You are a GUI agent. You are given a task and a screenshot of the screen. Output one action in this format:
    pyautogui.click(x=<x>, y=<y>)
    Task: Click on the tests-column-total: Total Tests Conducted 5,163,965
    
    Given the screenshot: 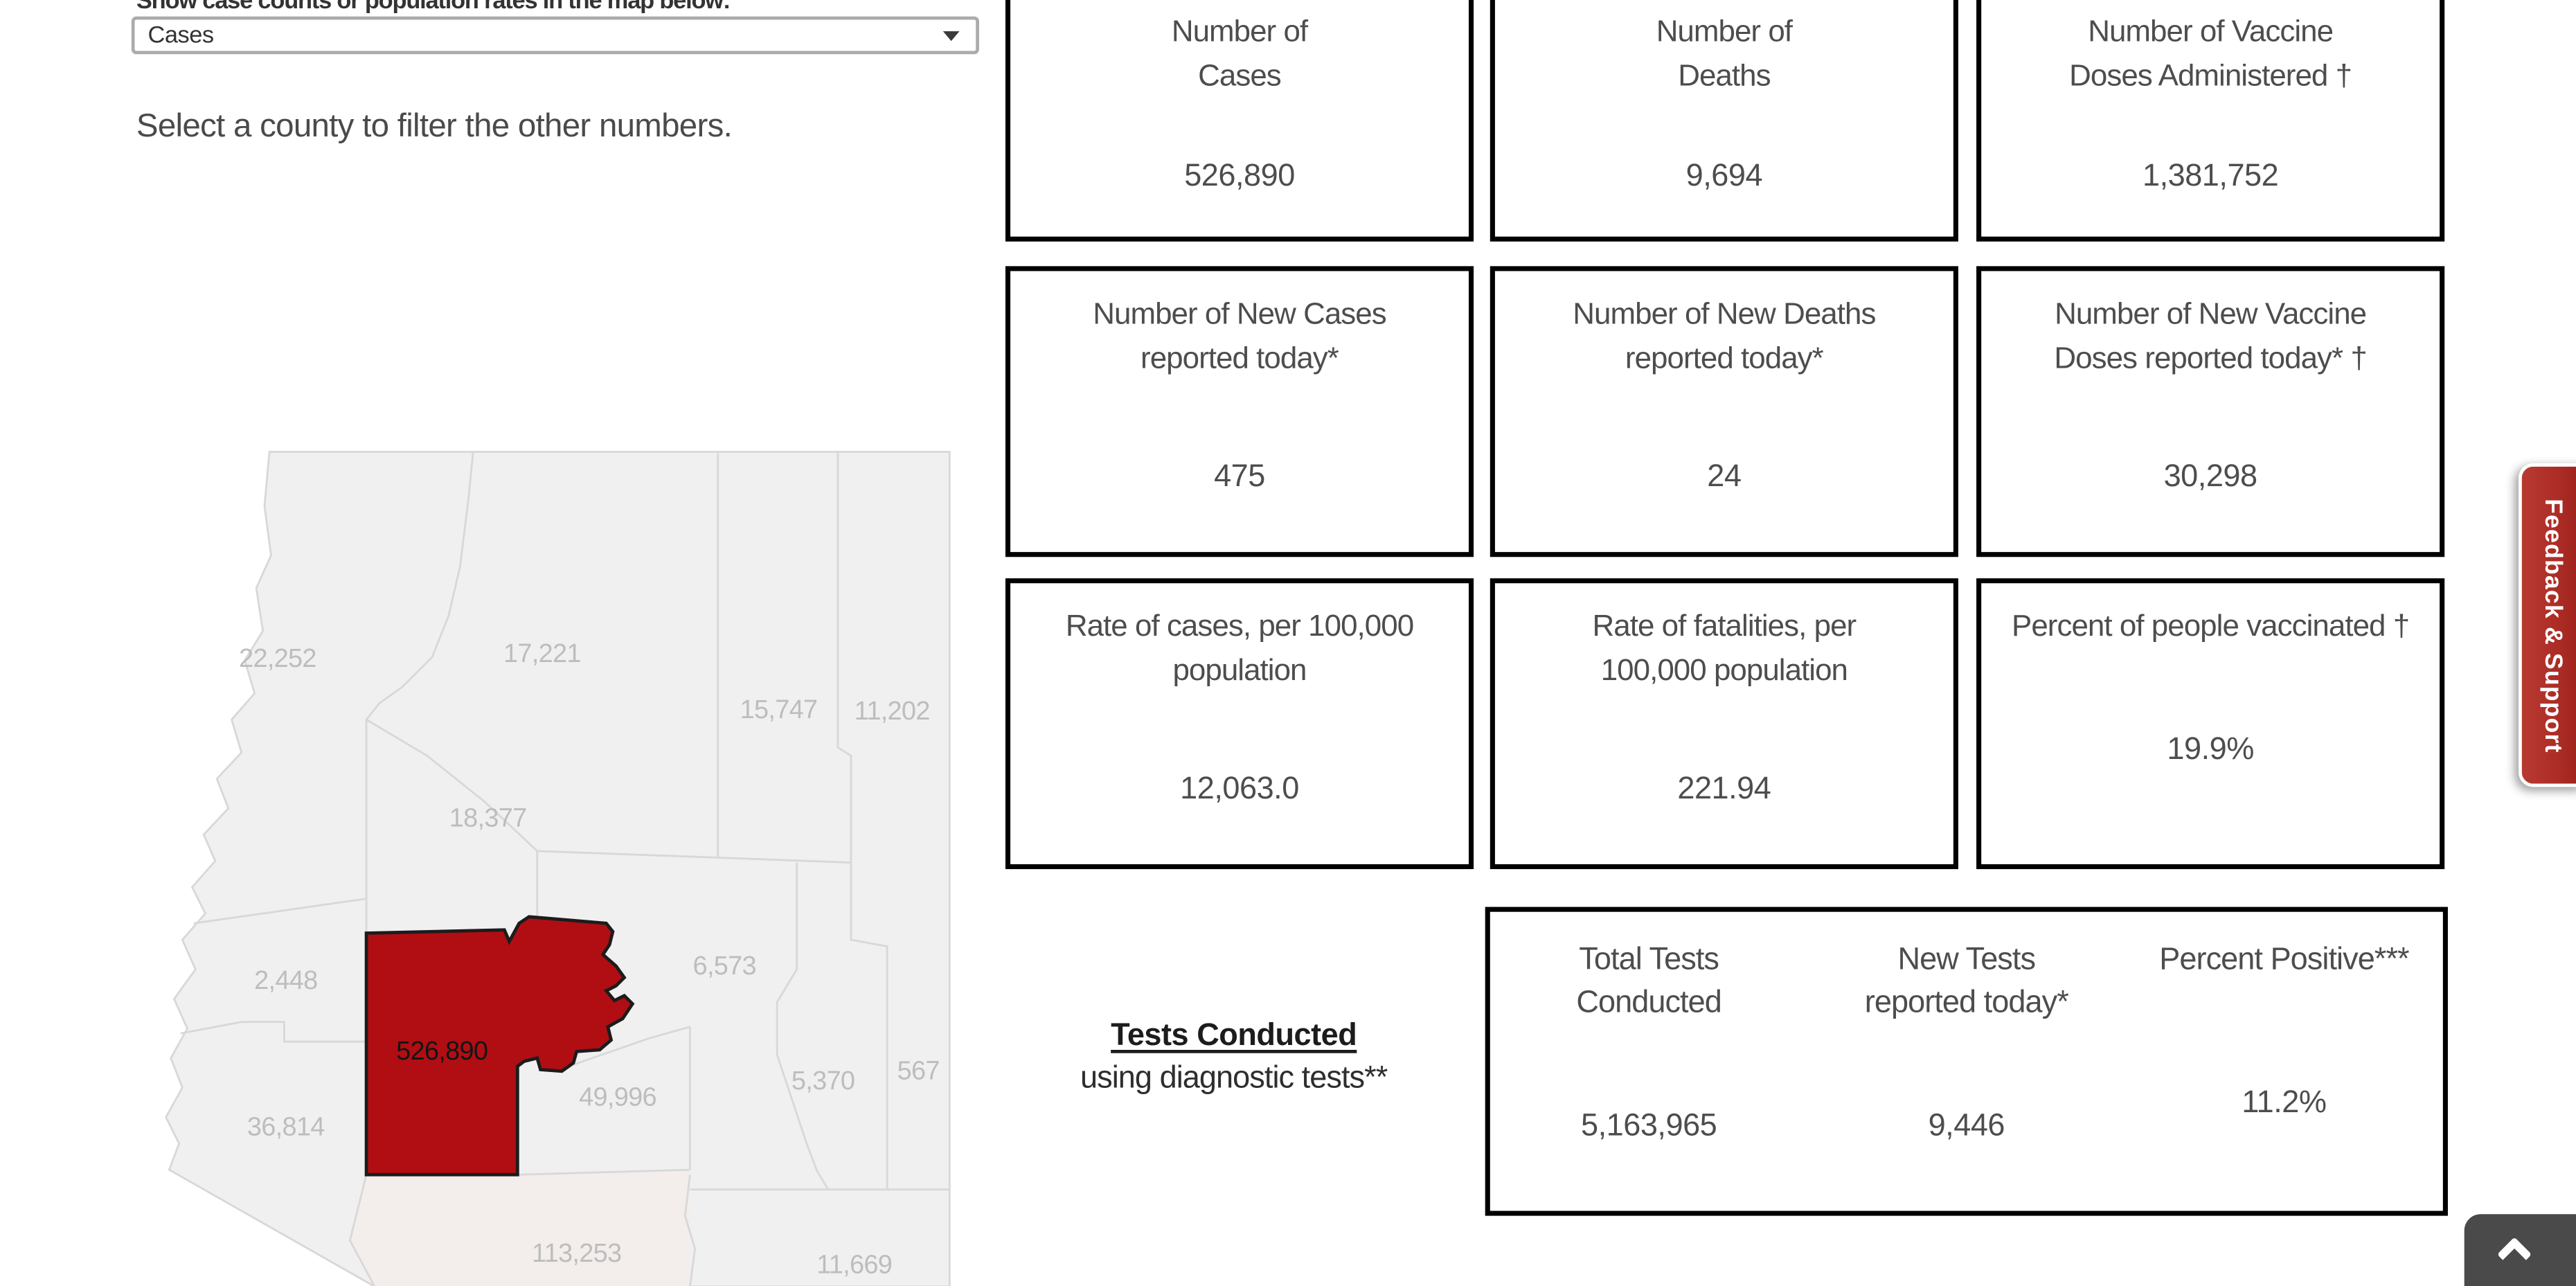 What is the action you would take?
    pyautogui.click(x=1649, y=1061)
    